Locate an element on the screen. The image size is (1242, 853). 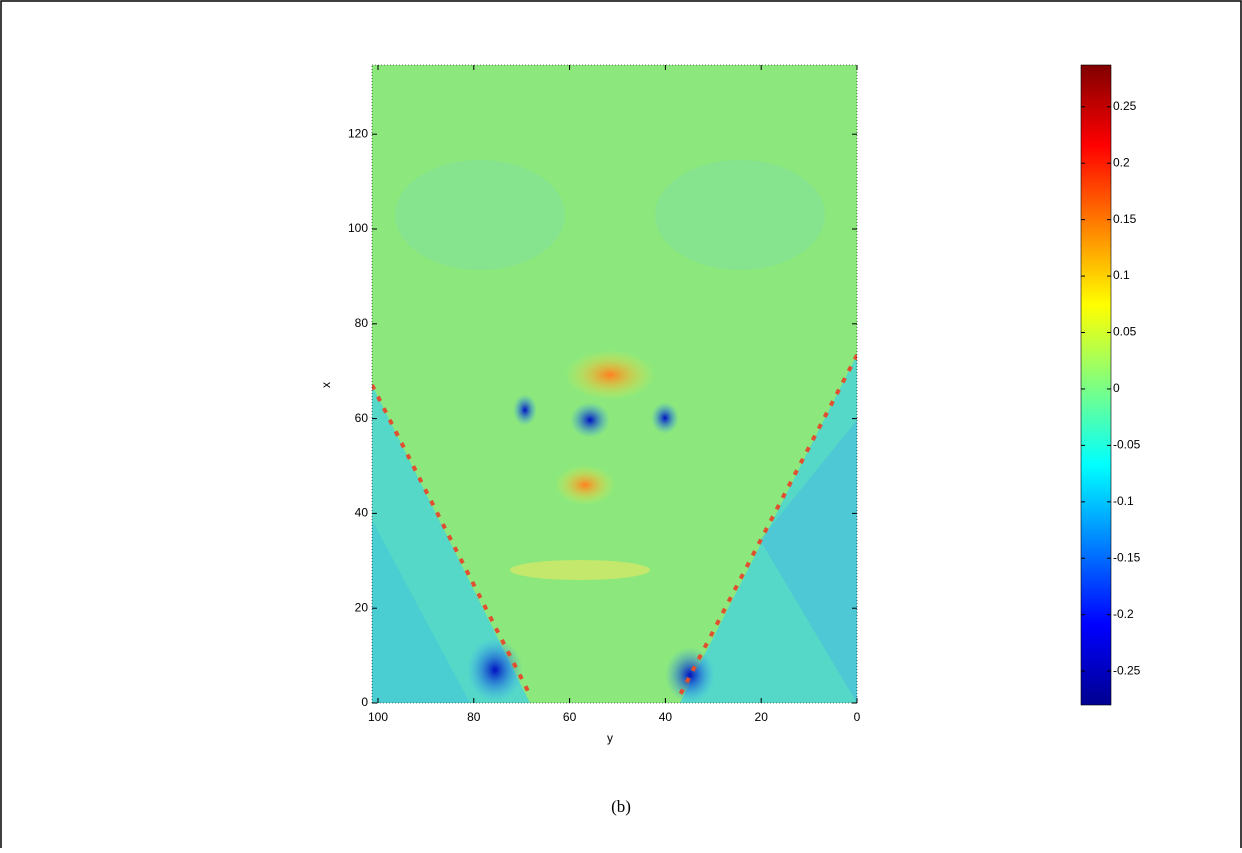
colorbar-tick-label: -0.1 is located at coordinates (1123, 501).